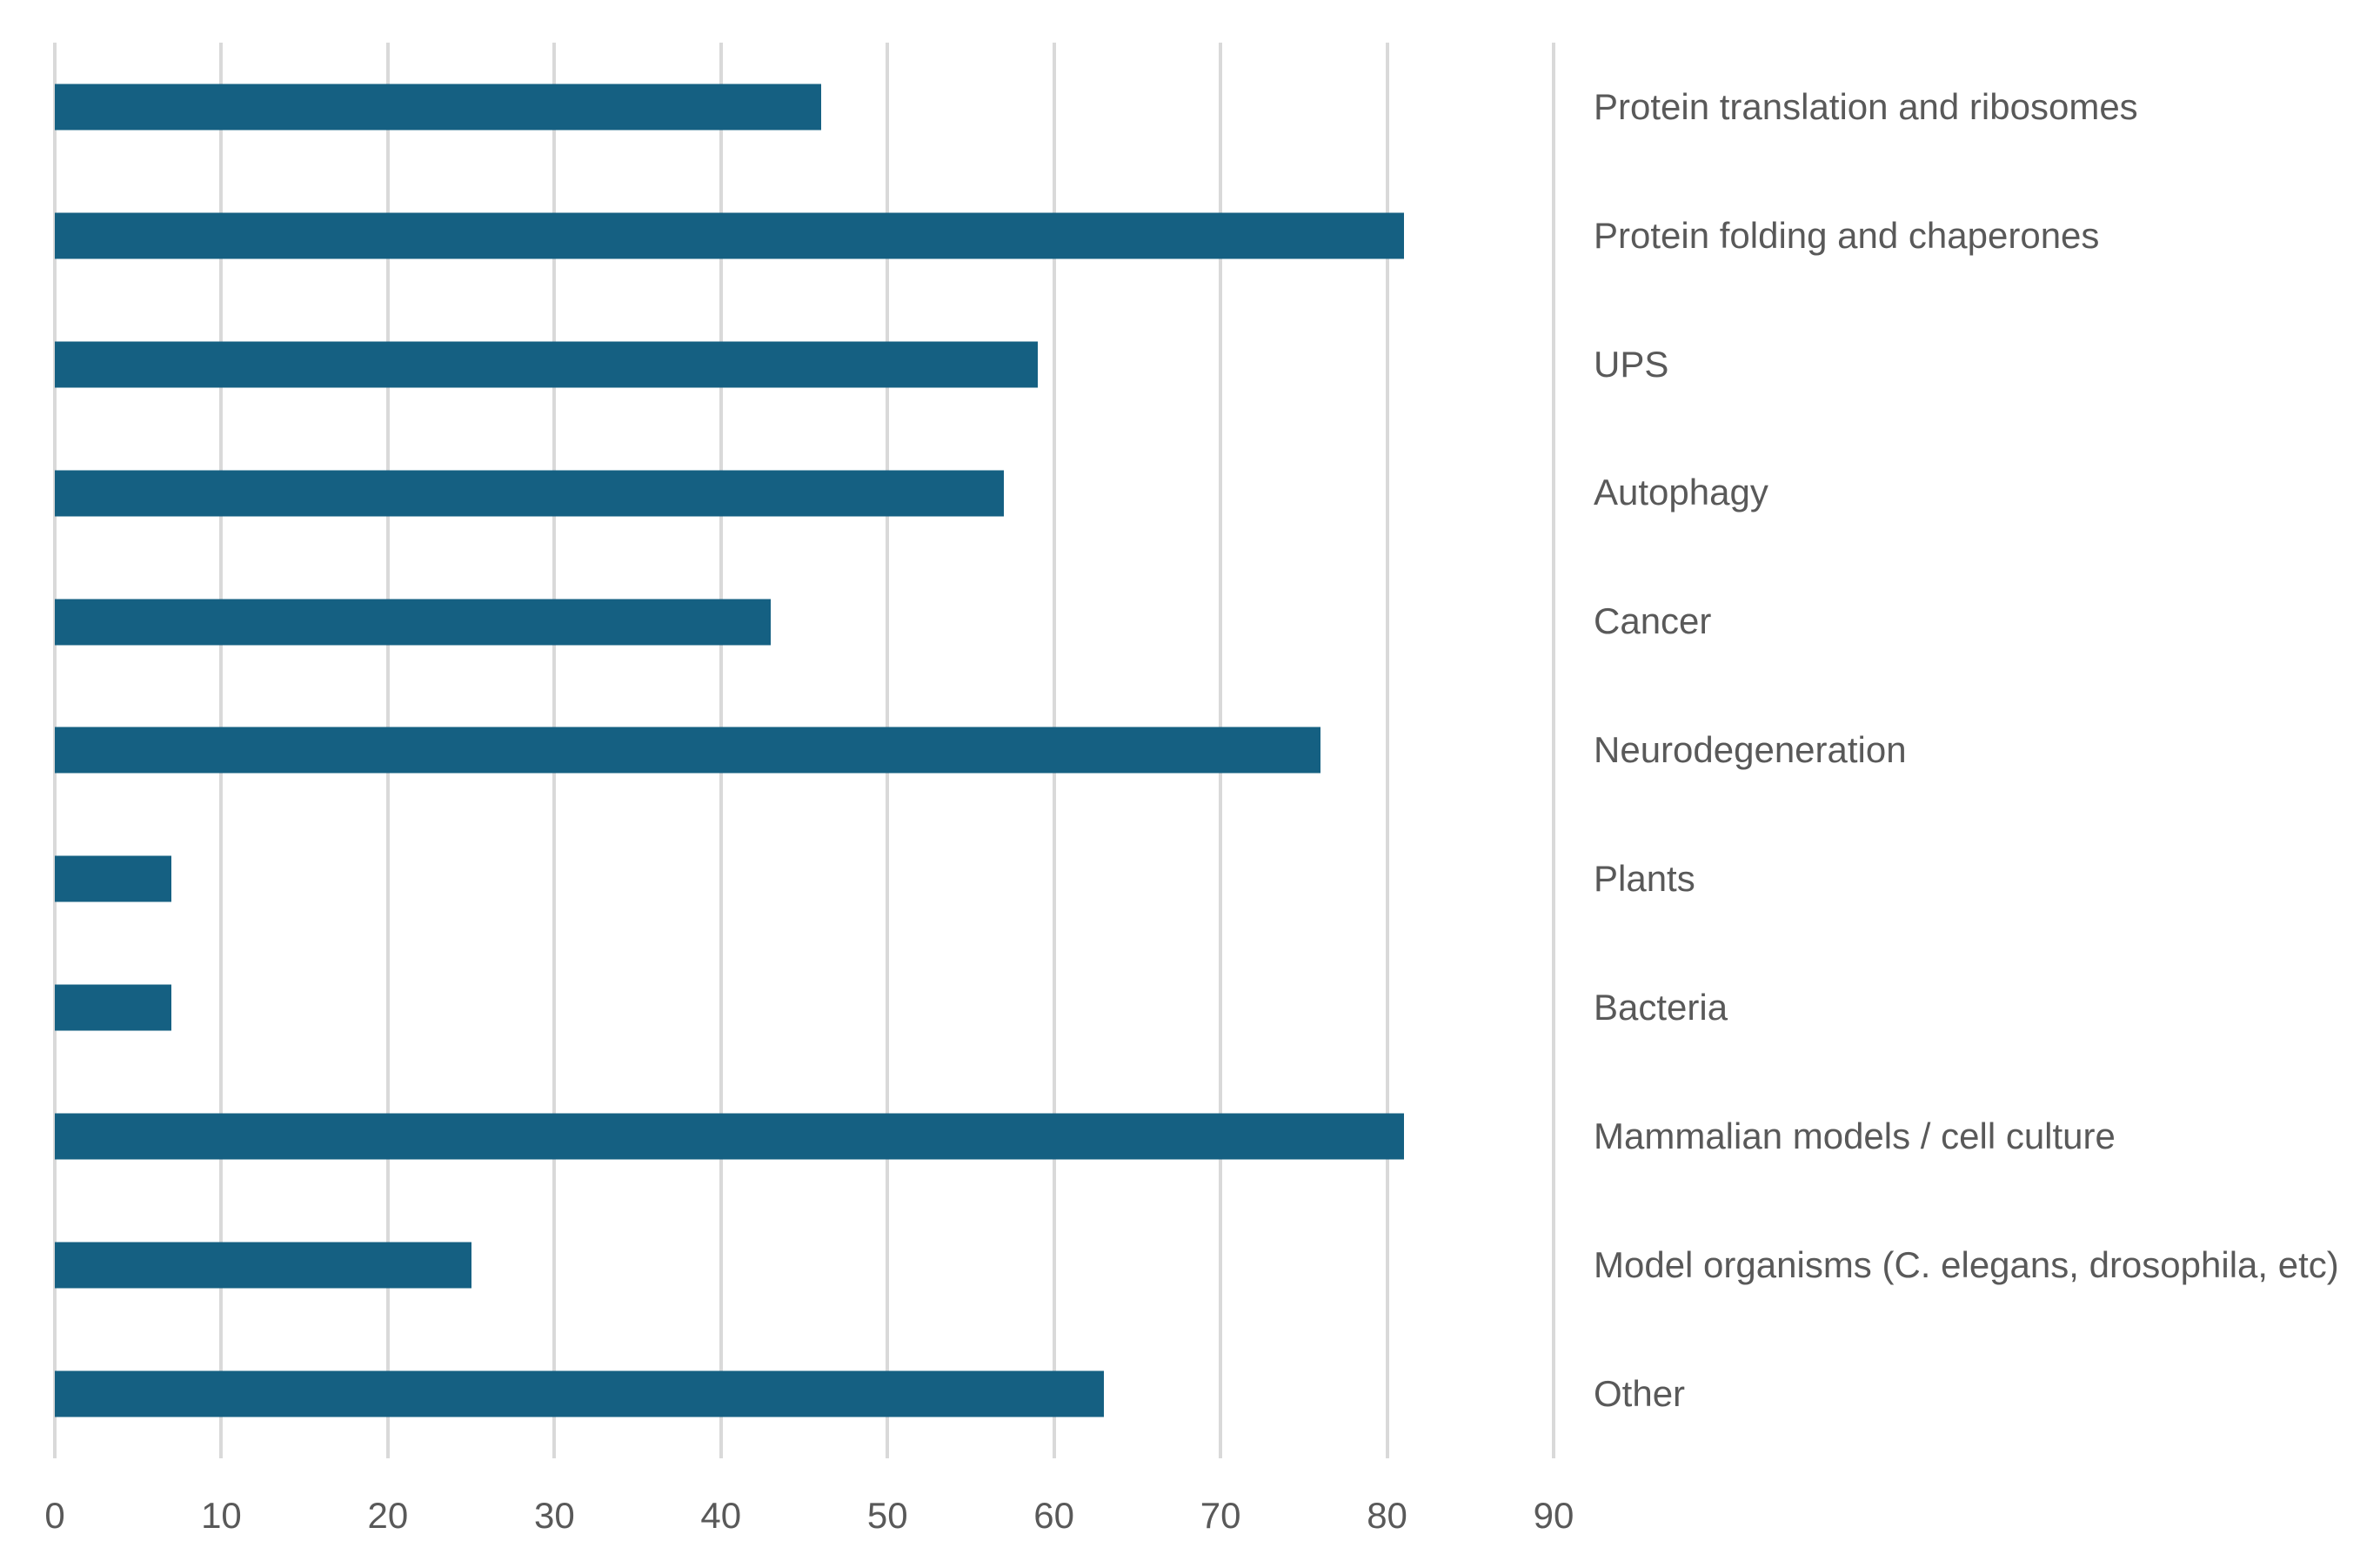  Describe the element at coordinates (1190, 1516) in the screenshot. I see `x-axis: 0 10 20 30 40 50 60 70 80 90` at that location.